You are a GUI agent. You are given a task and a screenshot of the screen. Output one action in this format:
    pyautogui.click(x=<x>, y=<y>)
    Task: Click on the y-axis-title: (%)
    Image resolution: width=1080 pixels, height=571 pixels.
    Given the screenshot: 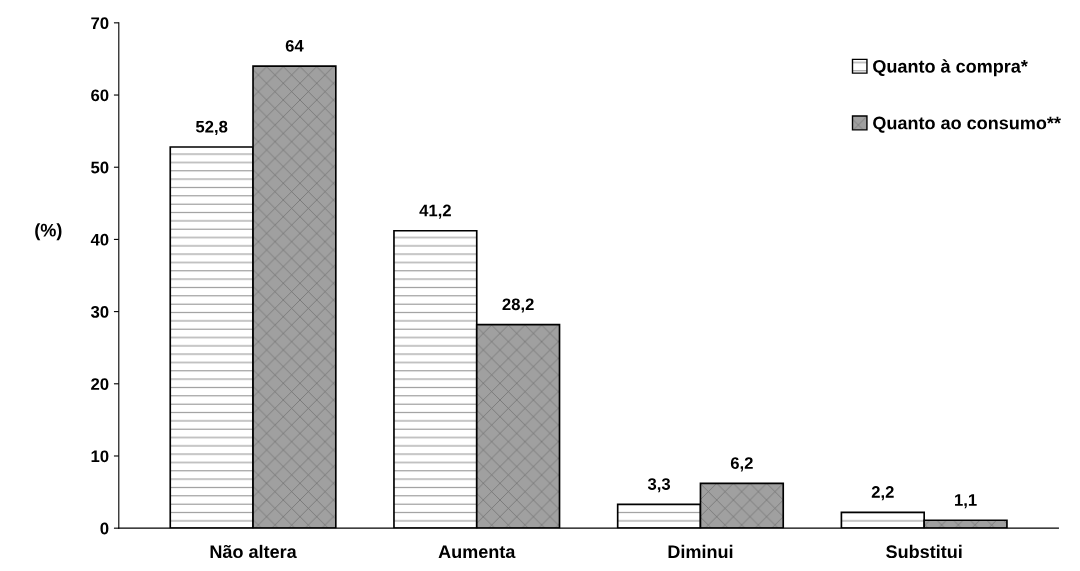 What is the action you would take?
    pyautogui.click(x=48, y=232)
    